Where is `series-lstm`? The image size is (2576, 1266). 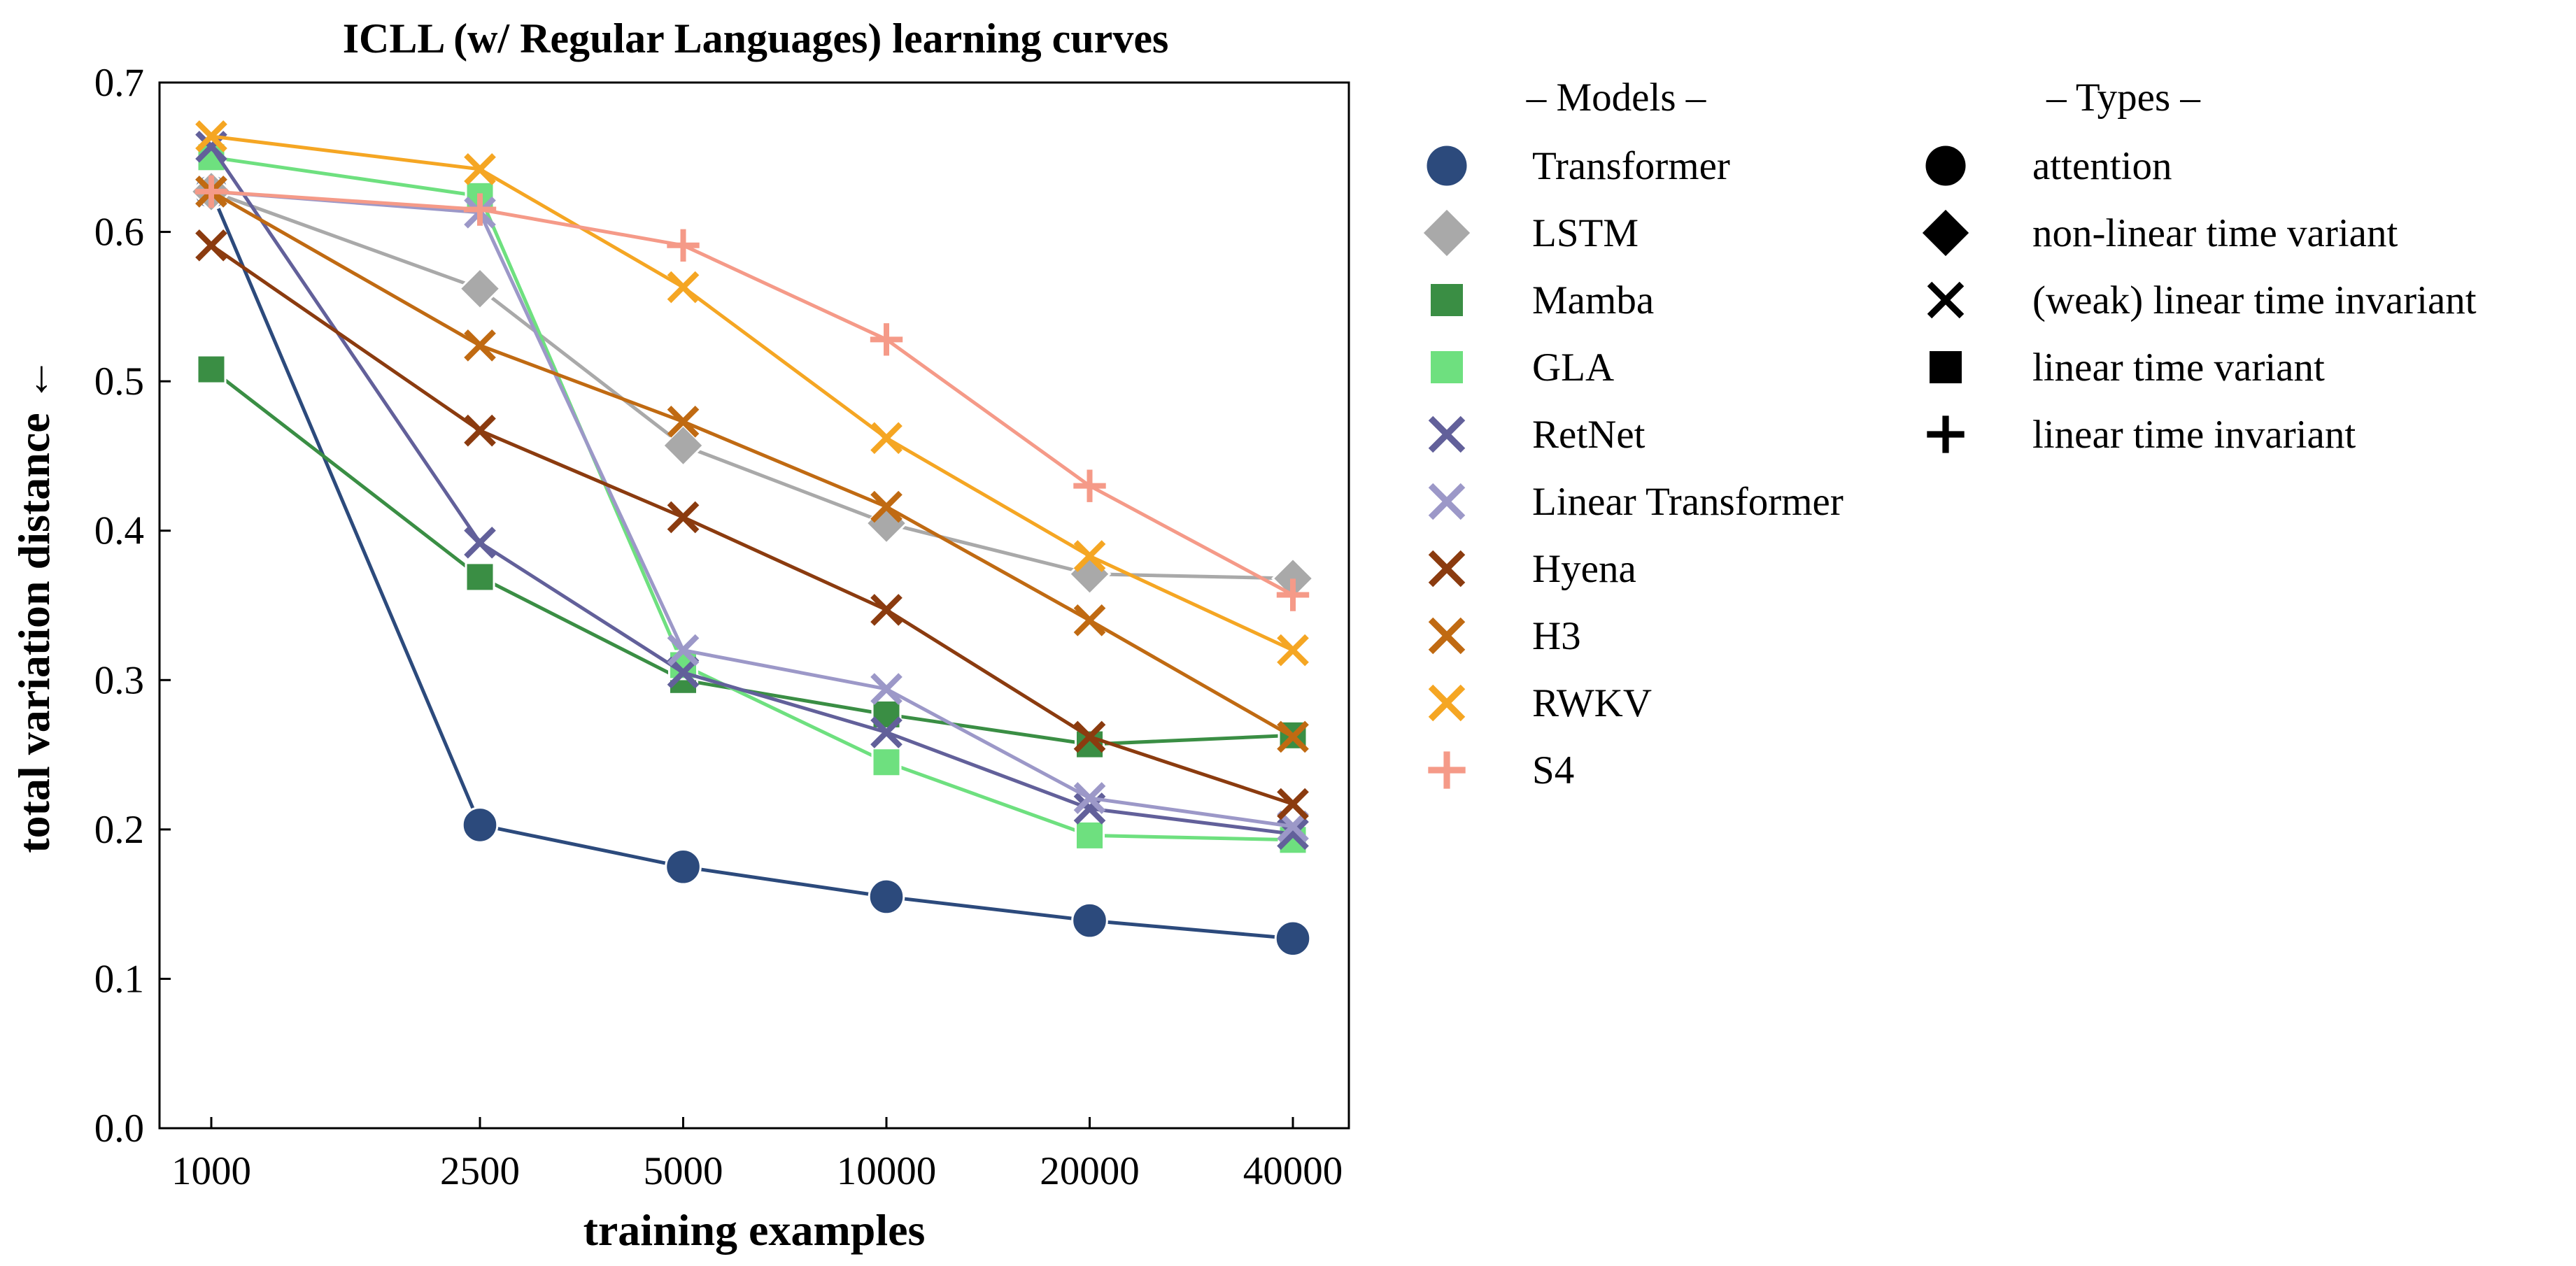
series-lstm is located at coordinates (752, 384).